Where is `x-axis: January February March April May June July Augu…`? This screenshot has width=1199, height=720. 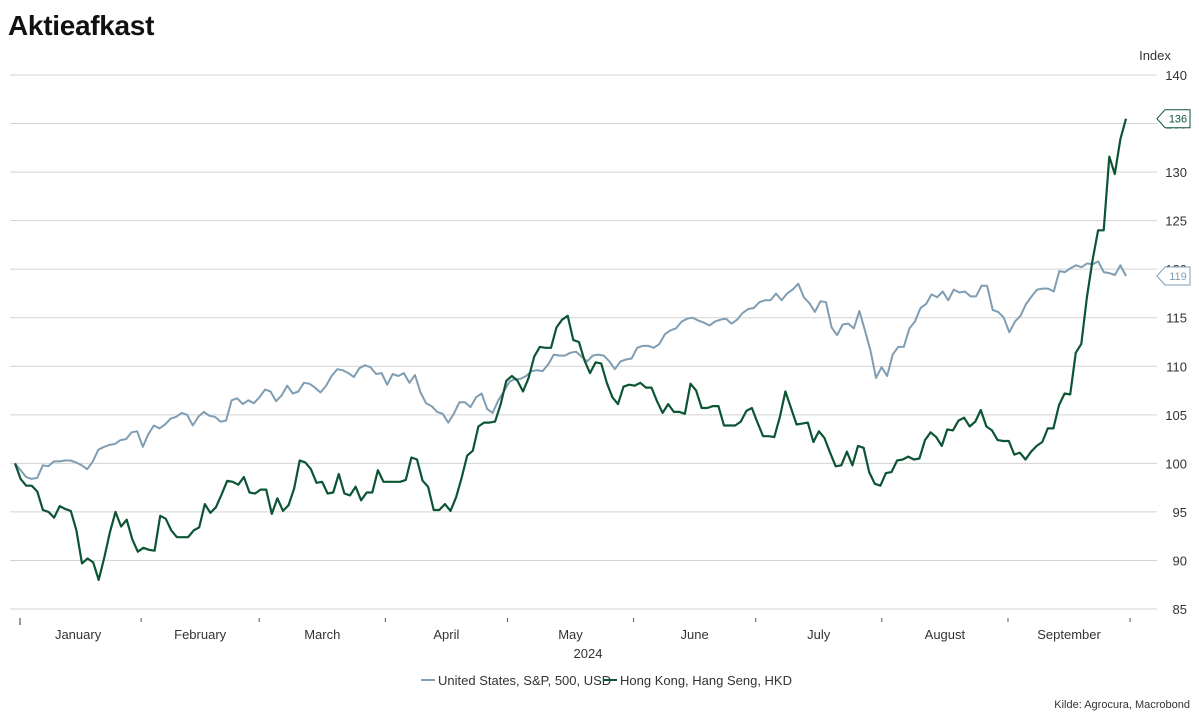
x-axis: January February March April May June July Augu… is located at coordinates (575, 630).